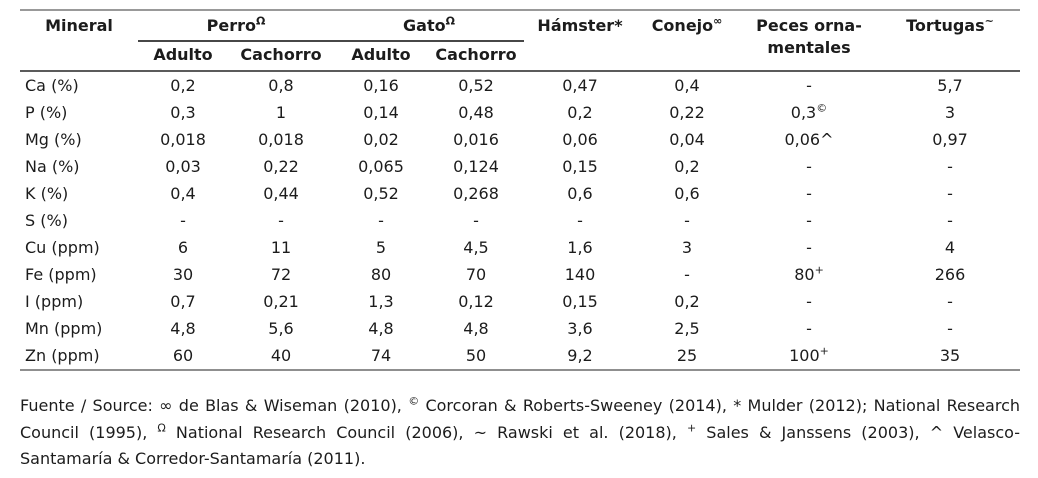 The height and width of the screenshot is (478, 1038). Describe the element at coordinates (950, 355) in the screenshot. I see `value-cell: 35` at that location.